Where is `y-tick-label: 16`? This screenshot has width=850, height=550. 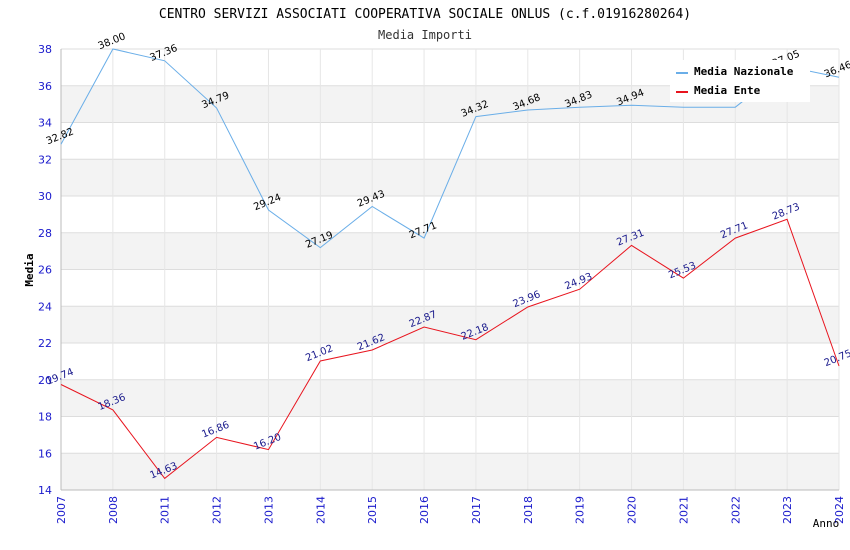
y-tick-label: 16 is located at coordinates (45, 453).